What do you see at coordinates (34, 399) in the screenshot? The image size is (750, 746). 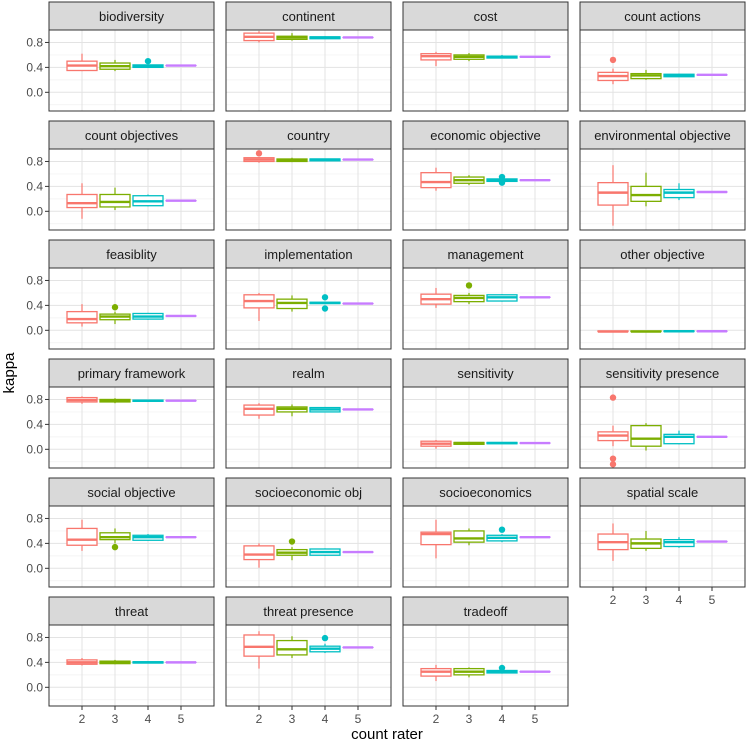 I see `y-tick-label: 0.8` at bounding box center [34, 399].